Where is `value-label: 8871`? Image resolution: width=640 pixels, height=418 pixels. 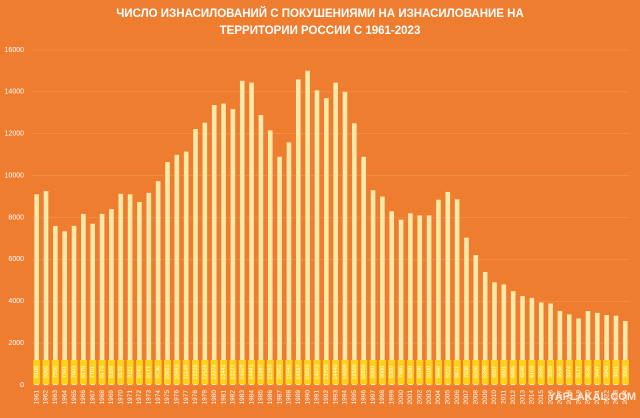 value-label: 8871 is located at coordinates (458, 372).